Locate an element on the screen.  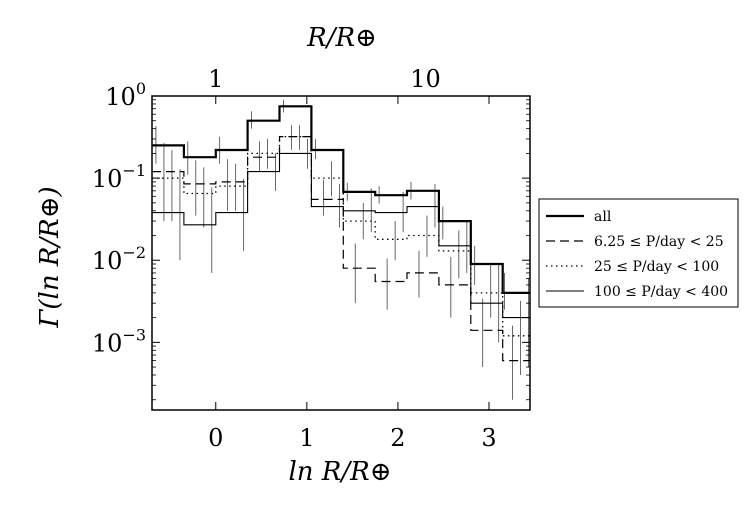
top-tick-label: 10 is located at coordinates (425, 79).